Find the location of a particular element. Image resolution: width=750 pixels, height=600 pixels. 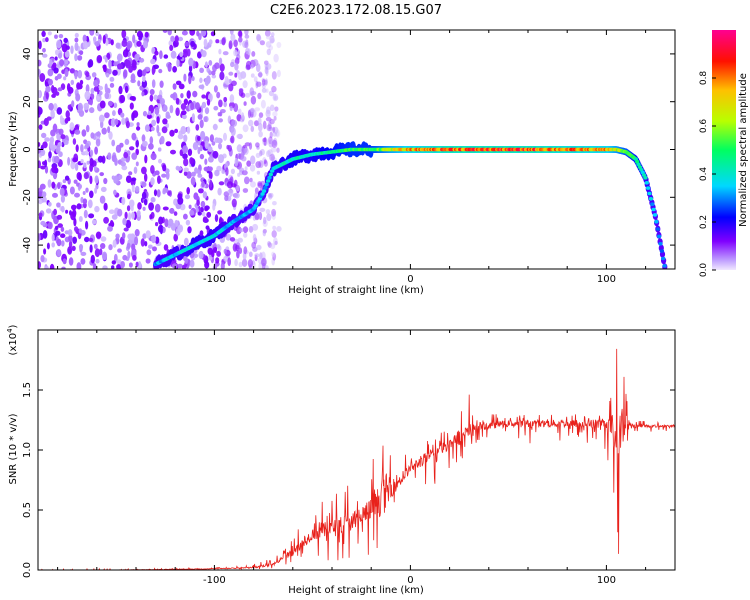

colorbar-ticks: 0.0 0.2 0.4 0.6 0.8 is located at coordinates (707, 174).